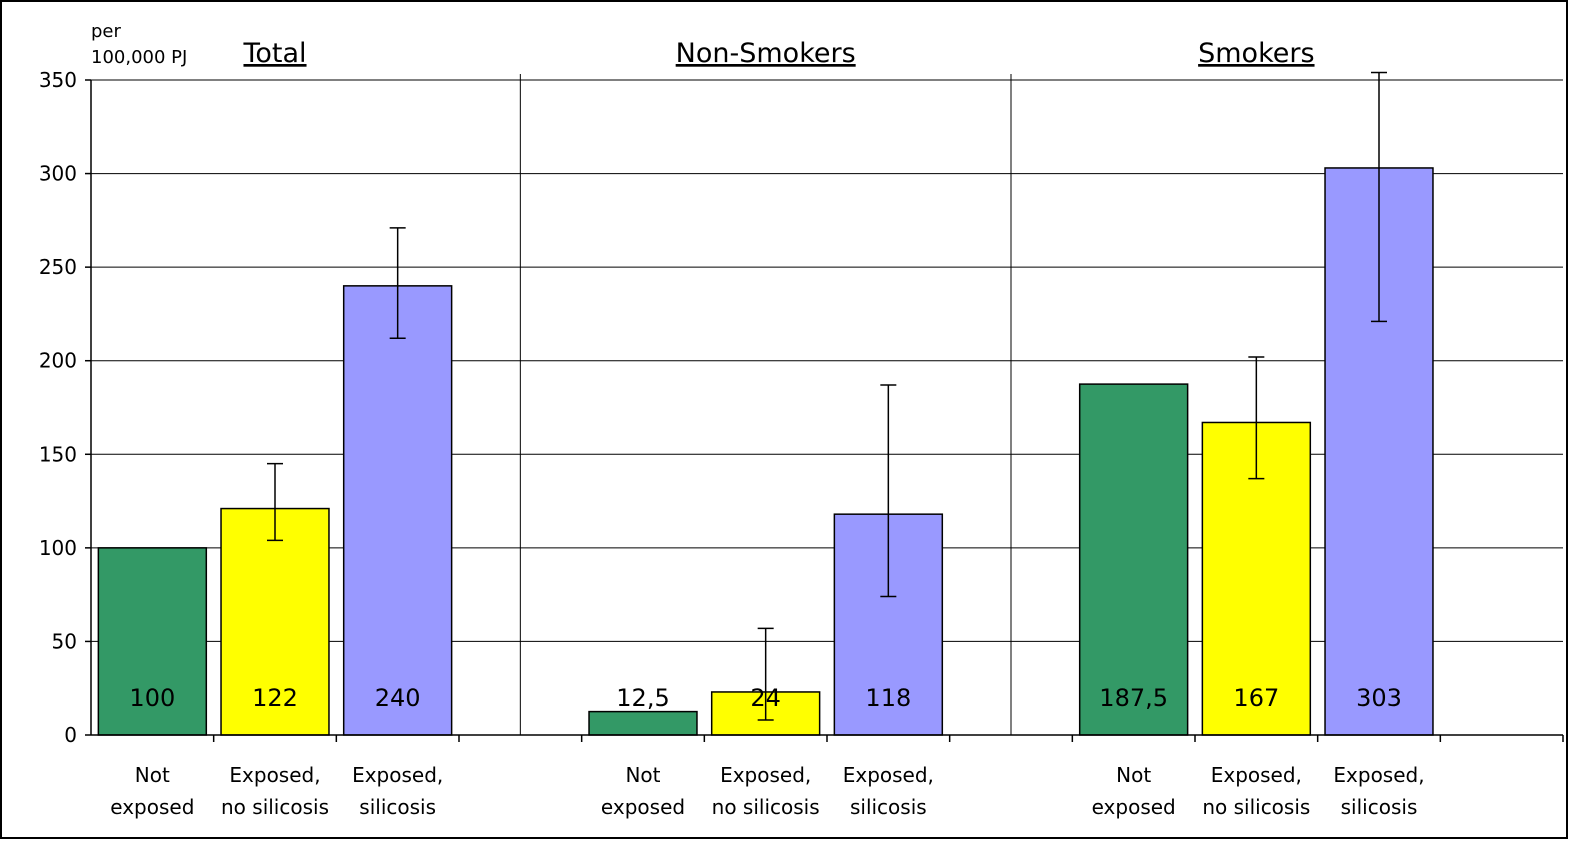 The height and width of the screenshot is (841, 1572). What do you see at coordinates (58, 174) in the screenshot?
I see `y-tick-label: 300` at bounding box center [58, 174].